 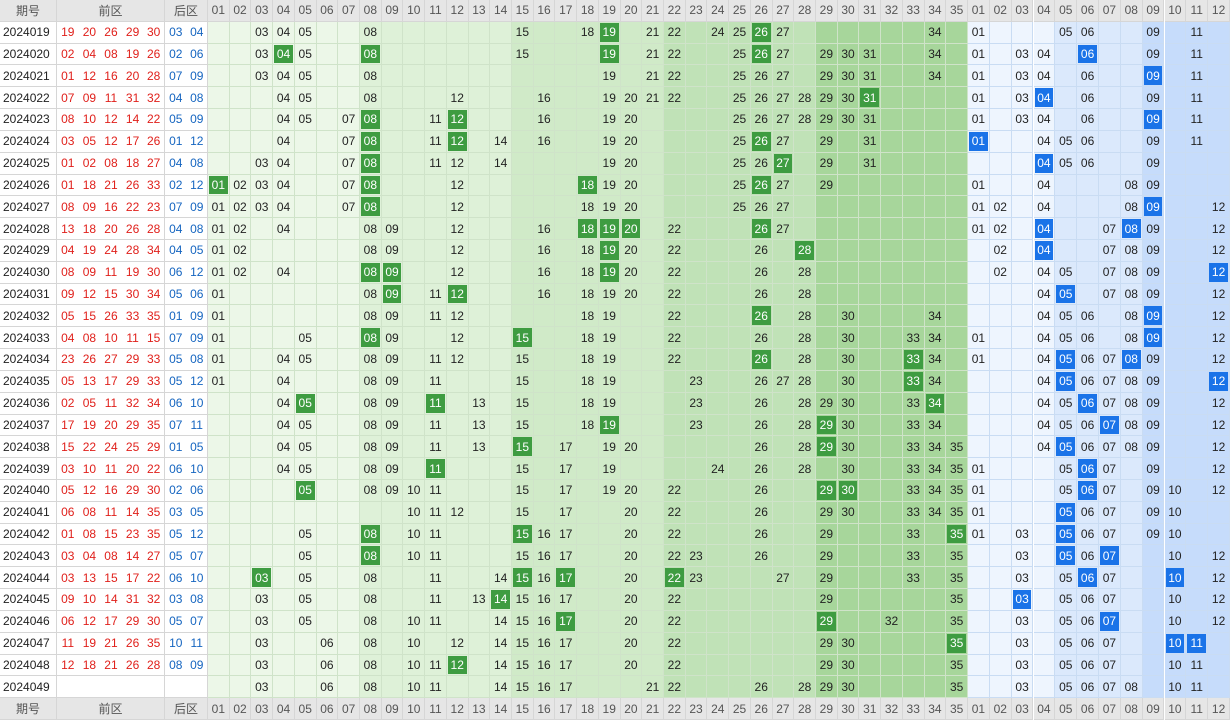 I want to click on hit-number: 05, so click(x=1066, y=447).